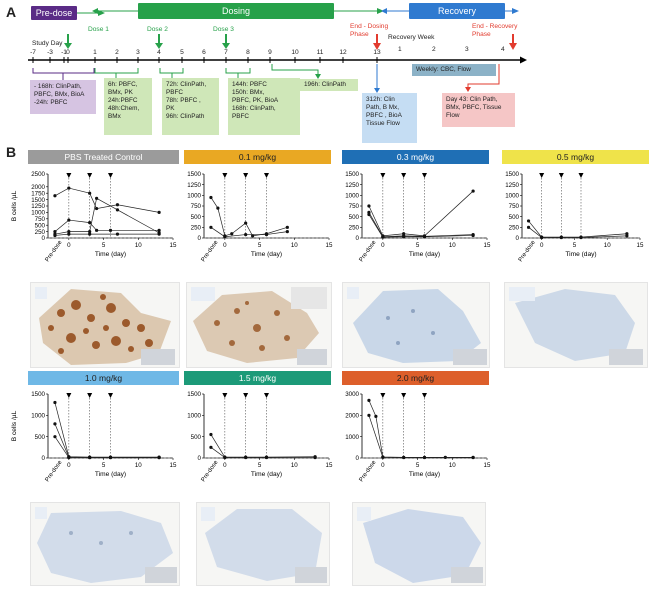  Describe the element at coordinates (368, 471) in the screenshot. I see `predose-label: Pre-dose` at that location.